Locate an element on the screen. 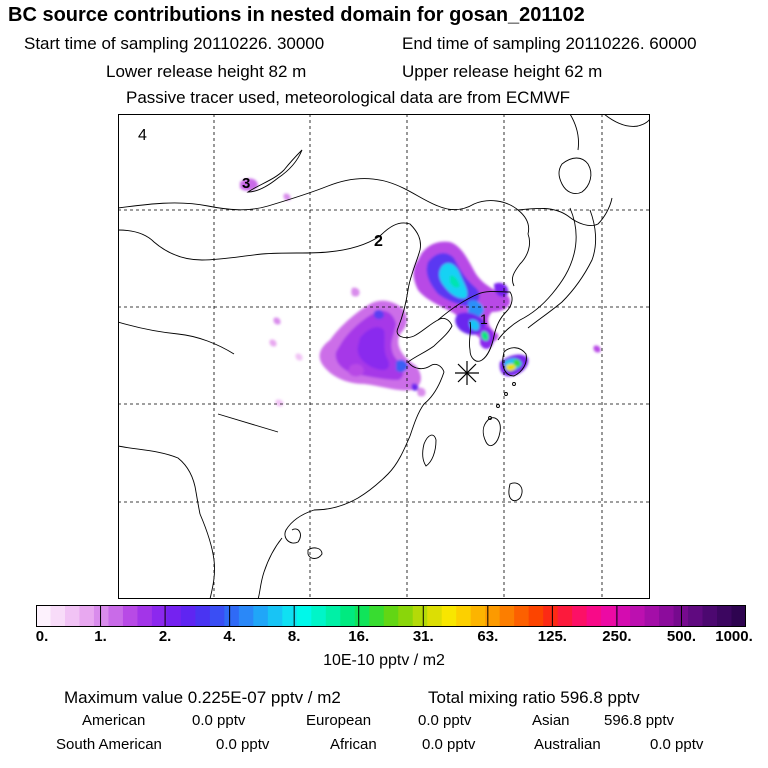  end-time-label: End time of sampling 20110226. 60000 is located at coordinates (549, 43).